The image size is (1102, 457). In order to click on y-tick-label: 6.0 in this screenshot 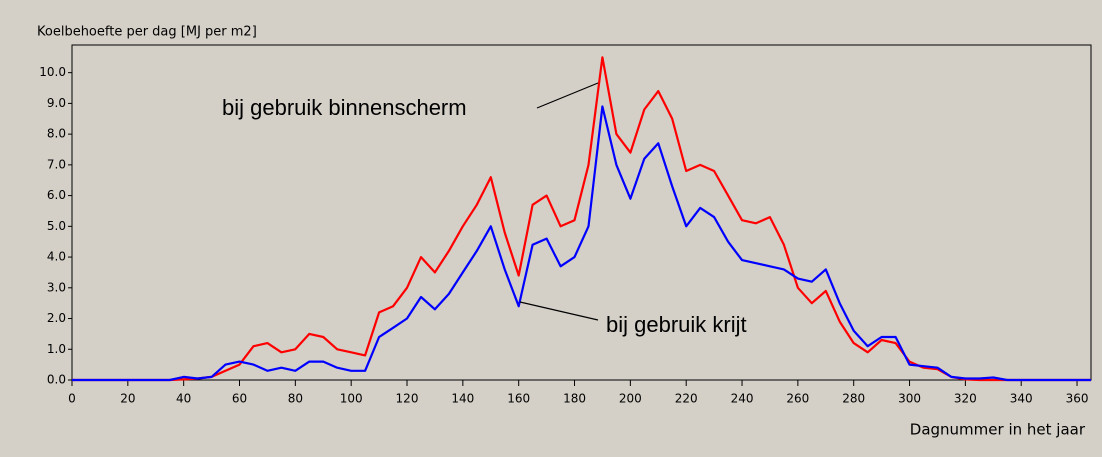, I will do `click(56, 195)`.